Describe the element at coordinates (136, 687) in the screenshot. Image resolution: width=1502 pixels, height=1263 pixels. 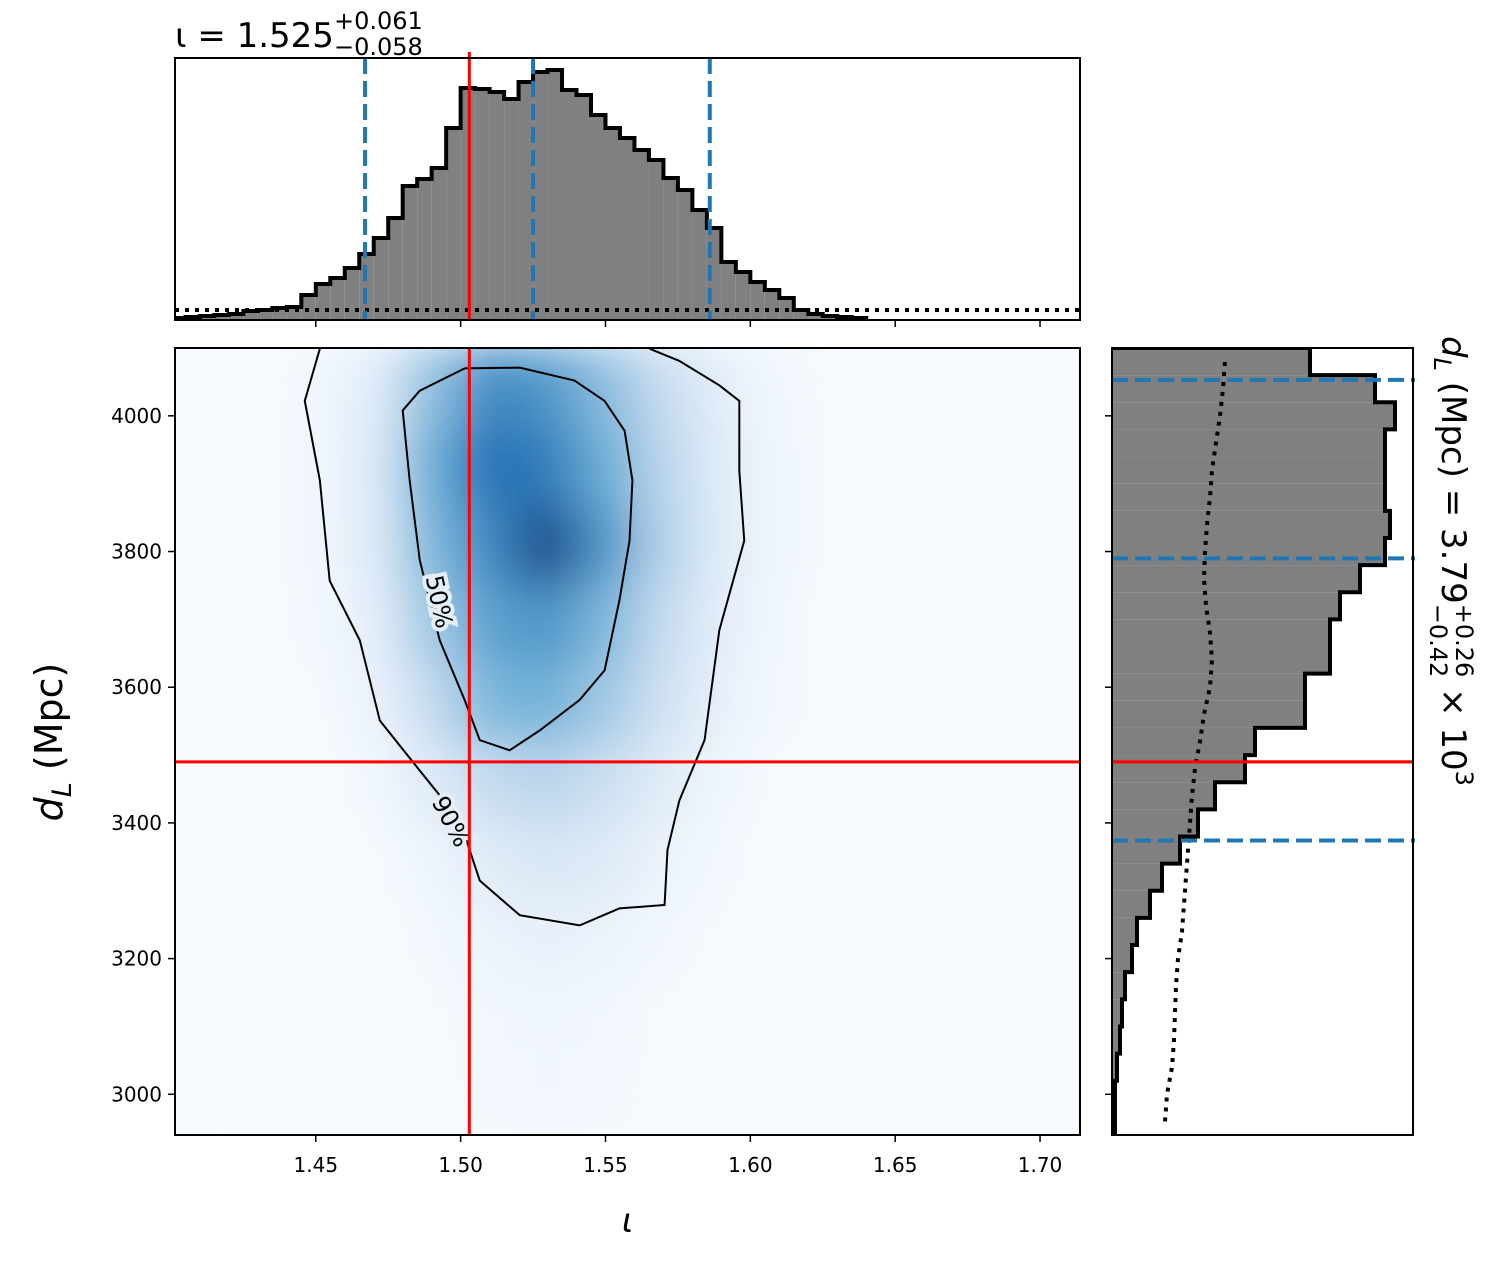
I see `y-tick-label: 3600` at that location.